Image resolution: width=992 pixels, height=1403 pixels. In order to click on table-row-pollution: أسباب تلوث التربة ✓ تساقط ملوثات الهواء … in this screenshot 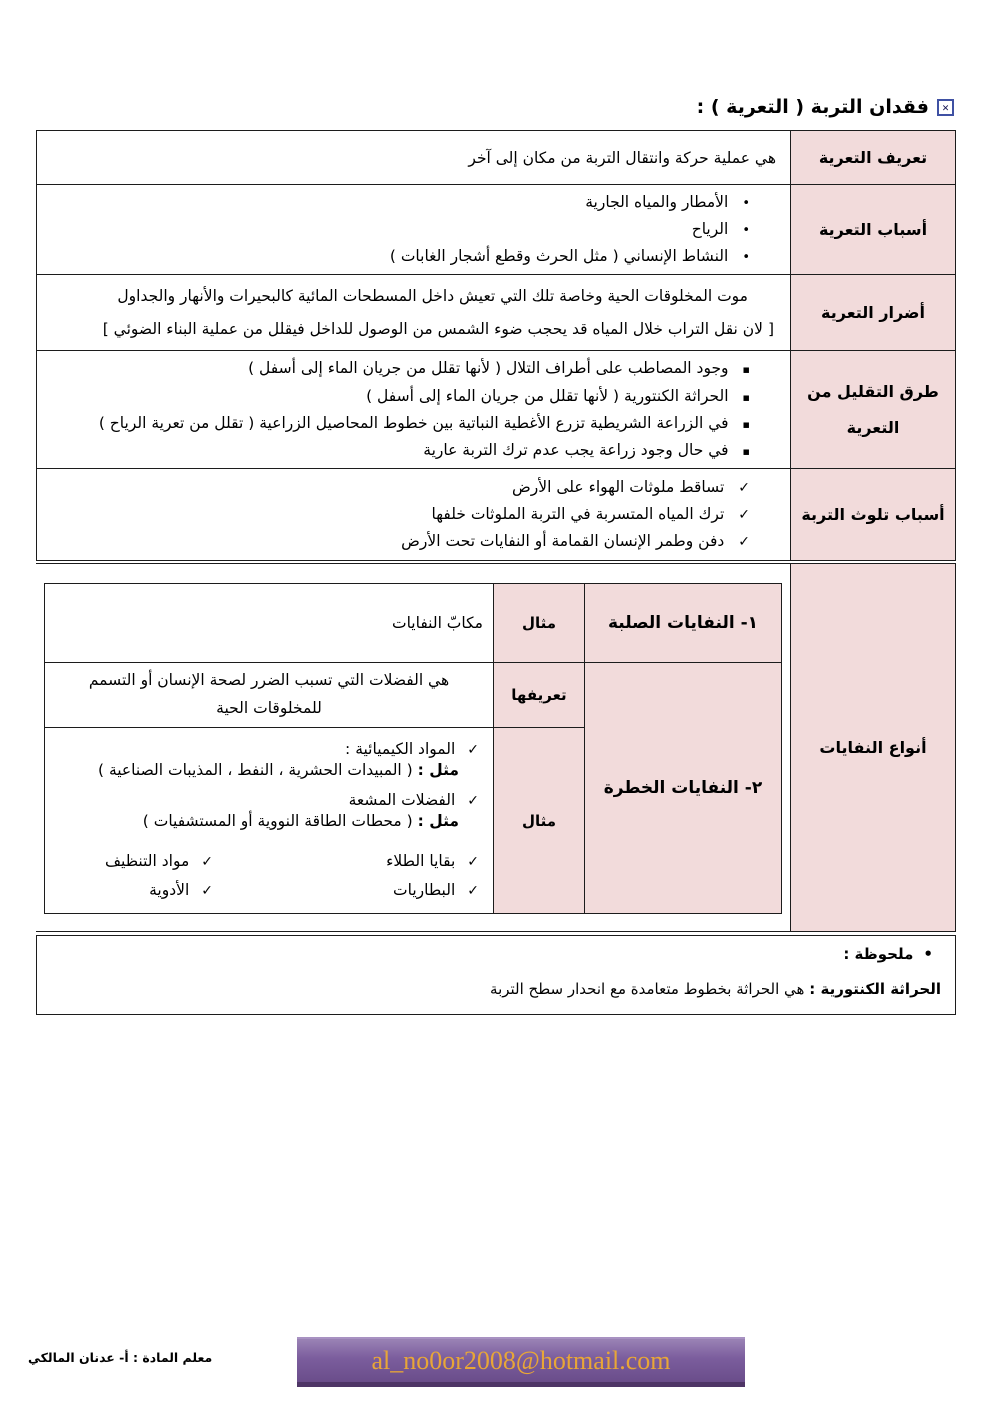, I will do `click(496, 514)`.